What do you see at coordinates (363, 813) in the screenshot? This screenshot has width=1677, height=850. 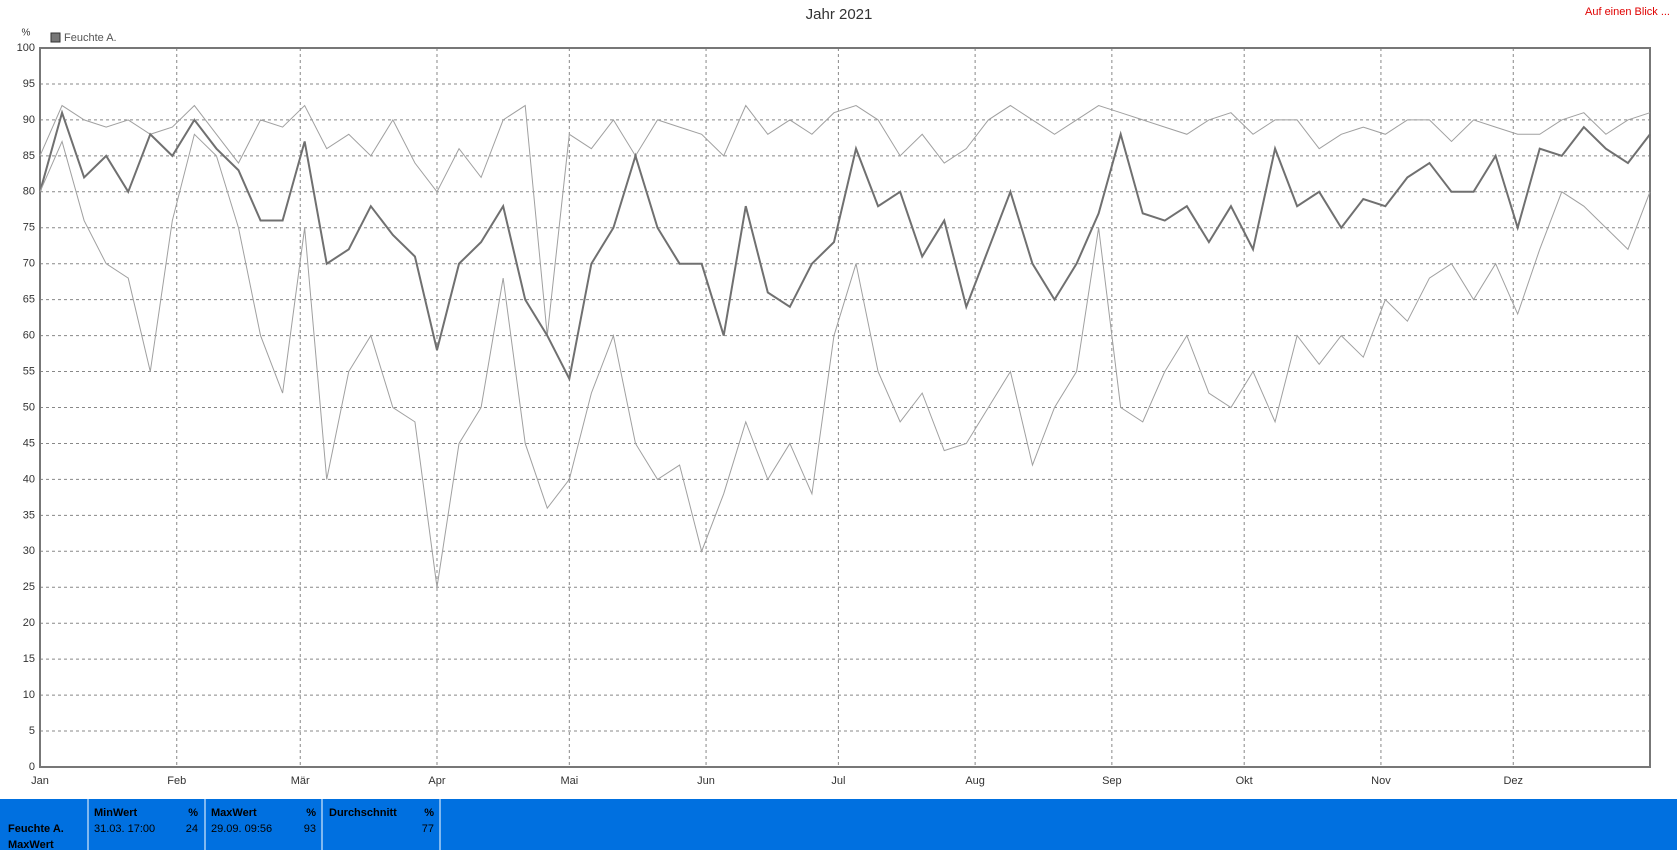 I see `column-header: Durchschnitt` at bounding box center [363, 813].